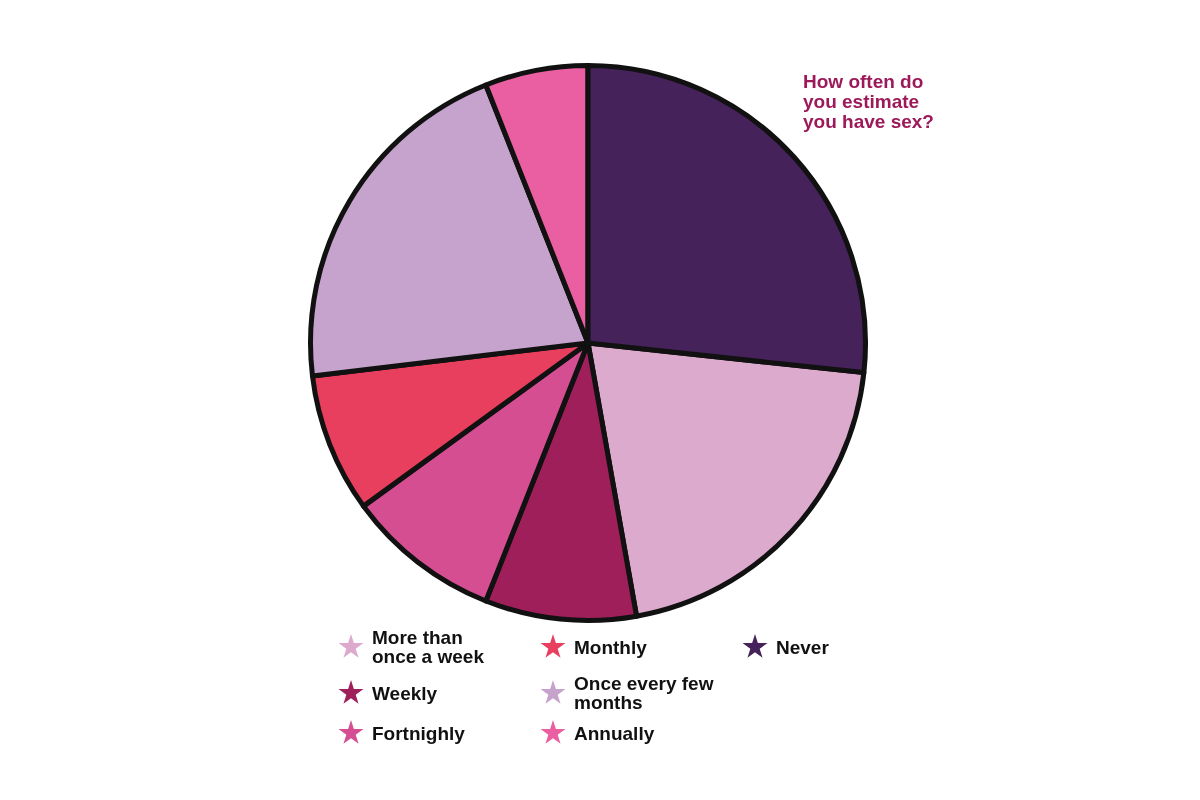 The image size is (1200, 800). I want to click on legend-label: Fortnighly, so click(419, 733).